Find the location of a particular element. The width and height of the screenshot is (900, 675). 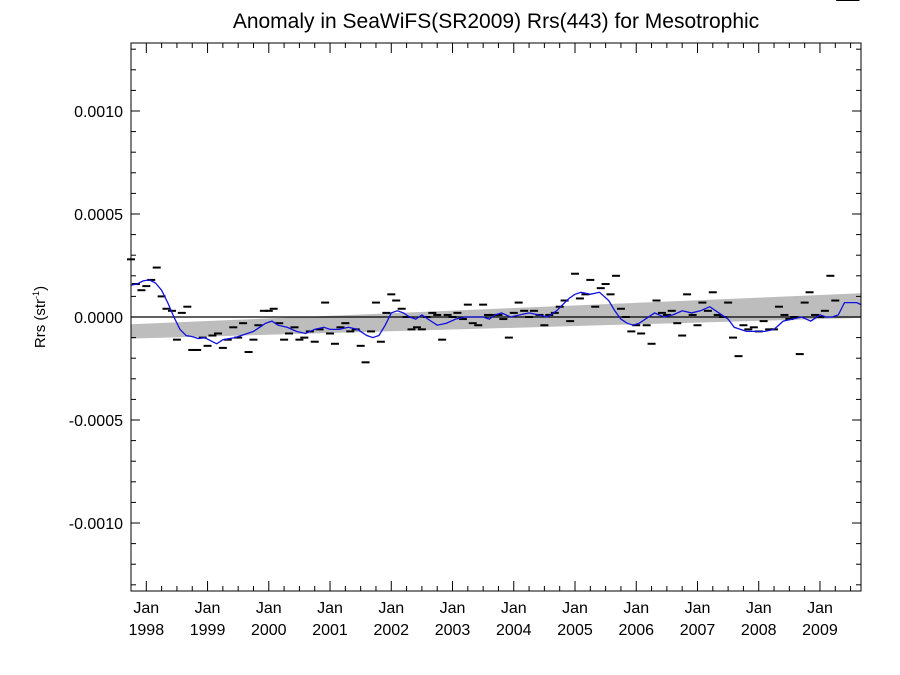

y-tick-label: 0.0000 is located at coordinates (98, 318).